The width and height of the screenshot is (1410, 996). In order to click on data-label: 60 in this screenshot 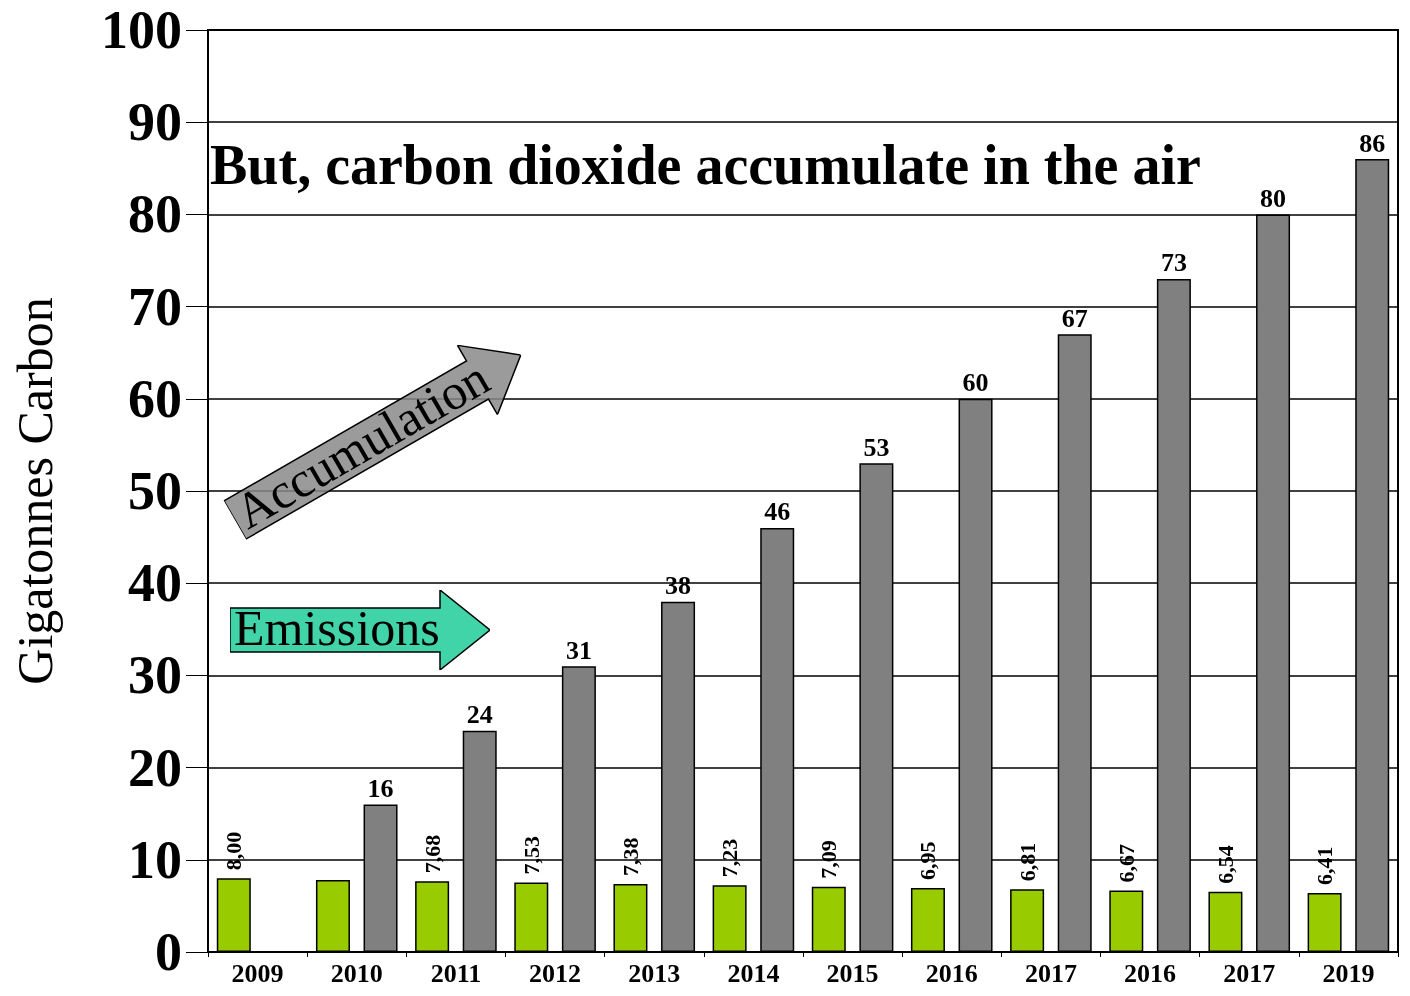, I will do `click(975, 383)`.